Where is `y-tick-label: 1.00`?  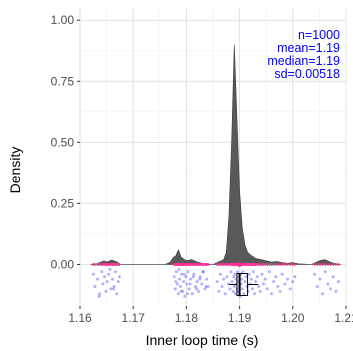 y-tick-label: 1.00 is located at coordinates (63, 20).